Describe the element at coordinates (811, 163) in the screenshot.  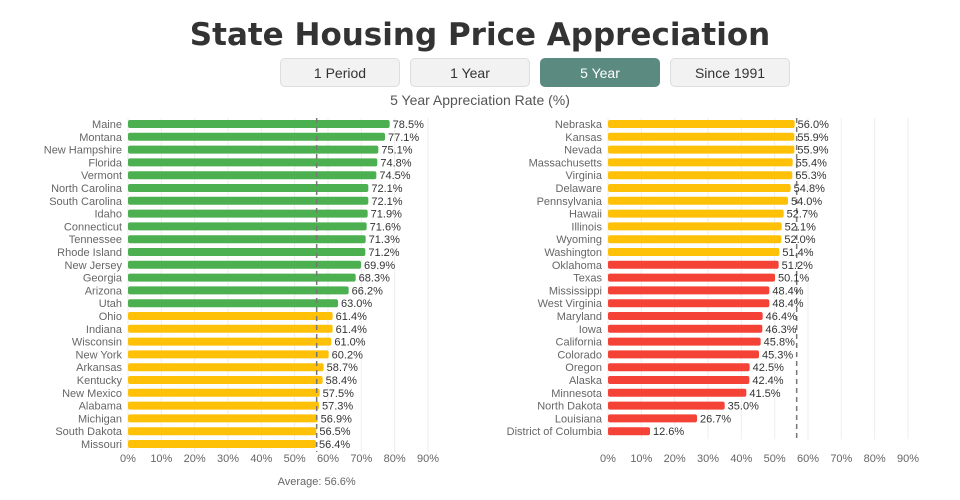
I see `data-label: 55.4%` at that location.